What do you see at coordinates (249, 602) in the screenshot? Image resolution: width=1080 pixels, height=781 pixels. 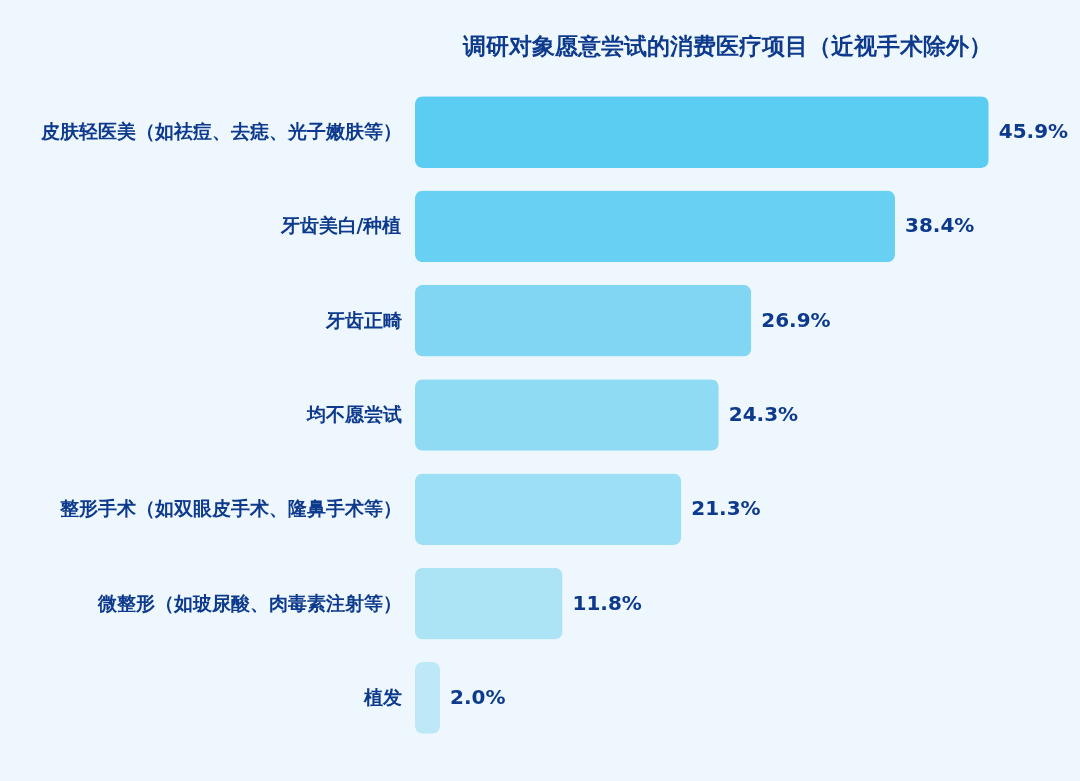 I see `y-tick-label: 微整形（如玻尿酸、肉毒素注射等）` at bounding box center [249, 602].